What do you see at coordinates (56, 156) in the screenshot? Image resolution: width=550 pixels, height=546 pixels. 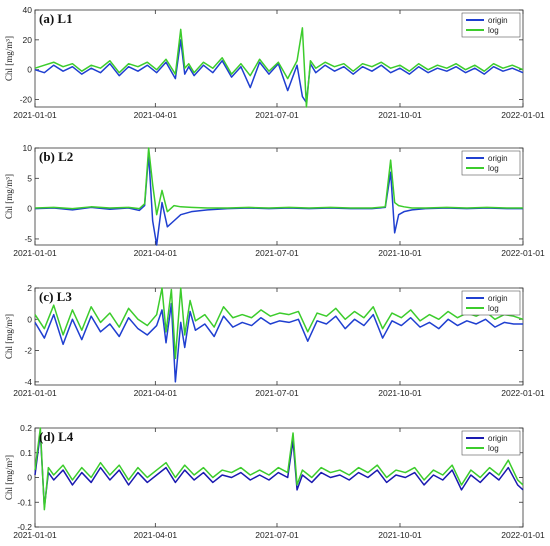 I see `panel-title: (b) L2` at bounding box center [56, 156].